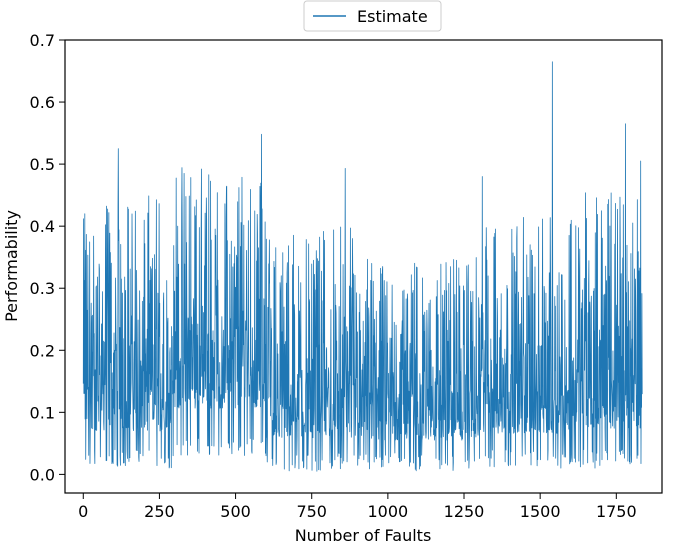 Image resolution: width=679 pixels, height=546 pixels. What do you see at coordinates (357, 507) in the screenshot?
I see `x-axis: 0 250 500 750 1000 1250 1500 1750` at bounding box center [357, 507].